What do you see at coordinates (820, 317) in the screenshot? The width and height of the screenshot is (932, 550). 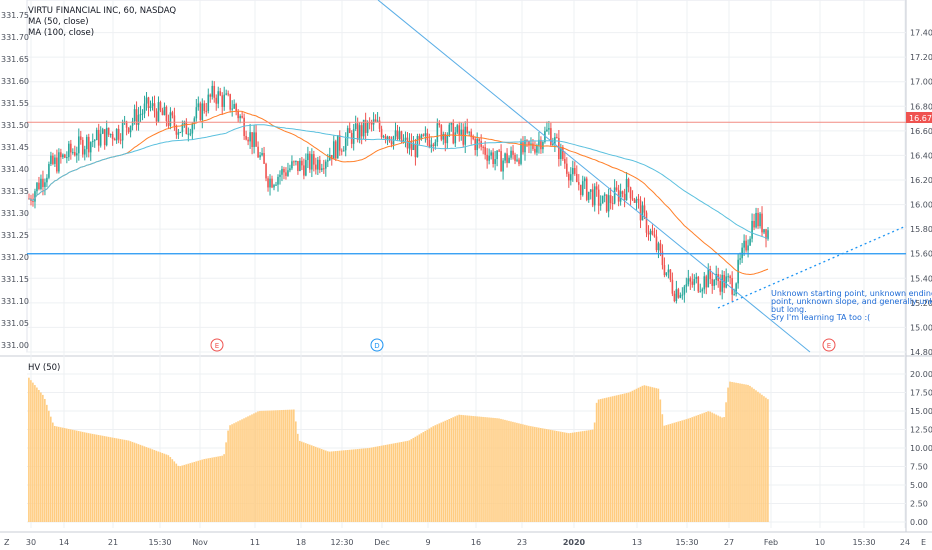 I see `annotation-line-4: Sry I'm learning TA too :(` at bounding box center [820, 317].